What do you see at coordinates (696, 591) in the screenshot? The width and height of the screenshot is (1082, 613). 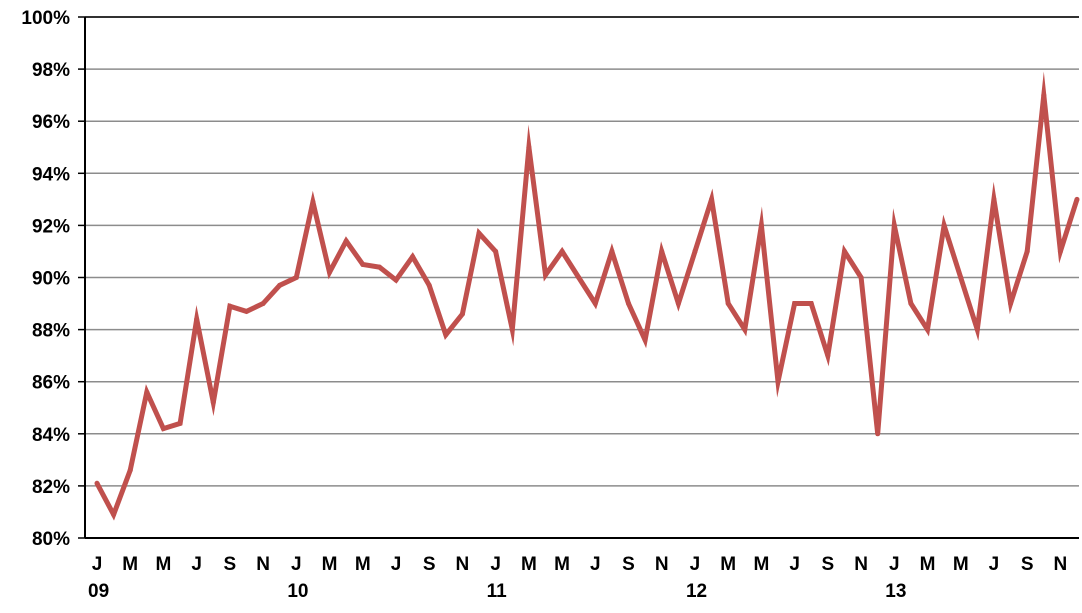 I see `x-tick-label-year: 12` at bounding box center [696, 591].